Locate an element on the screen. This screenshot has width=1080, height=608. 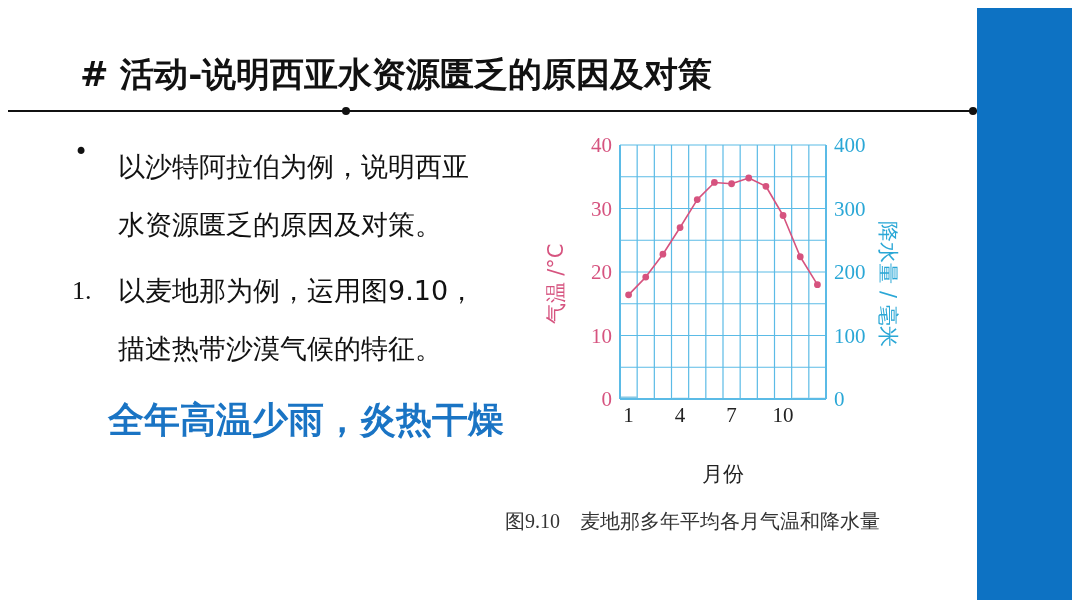
y-tick-label: 20 is located at coordinates (601, 272).